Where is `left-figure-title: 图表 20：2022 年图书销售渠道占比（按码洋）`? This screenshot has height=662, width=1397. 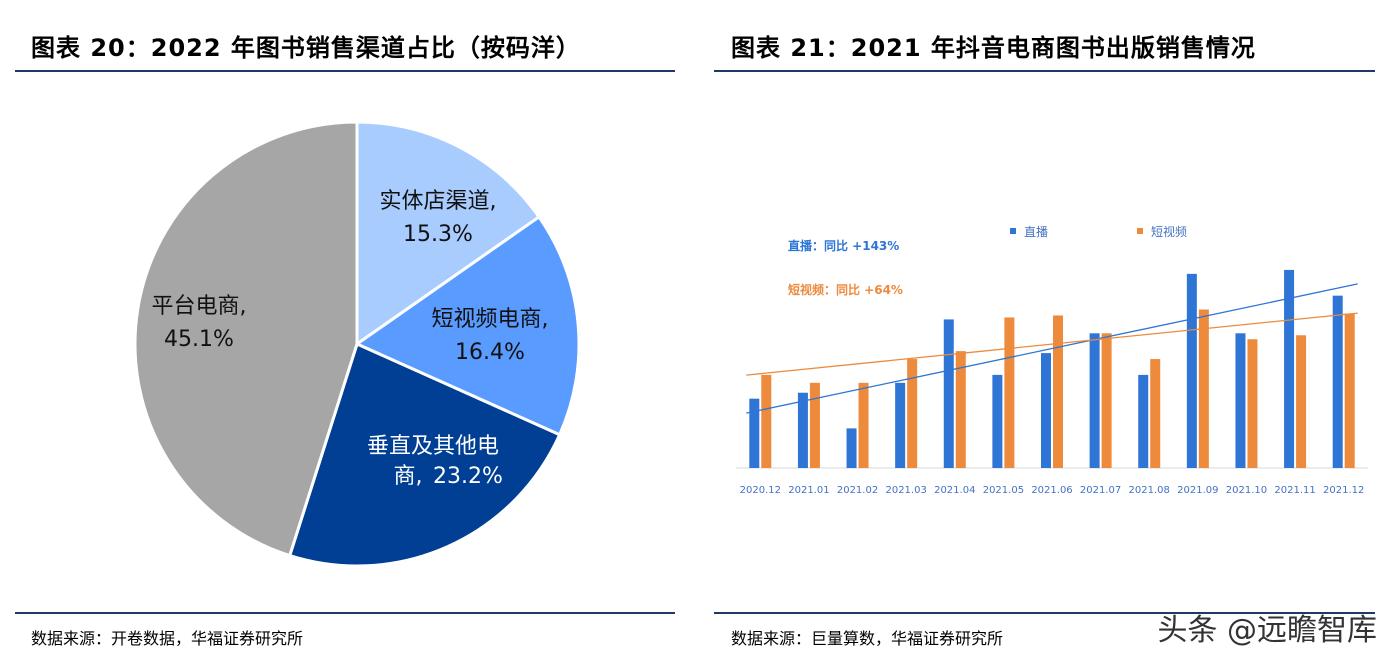
left-figure-title: 图表 20：2022 年图书销售渠道占比（按码洋） is located at coordinates (306, 48).